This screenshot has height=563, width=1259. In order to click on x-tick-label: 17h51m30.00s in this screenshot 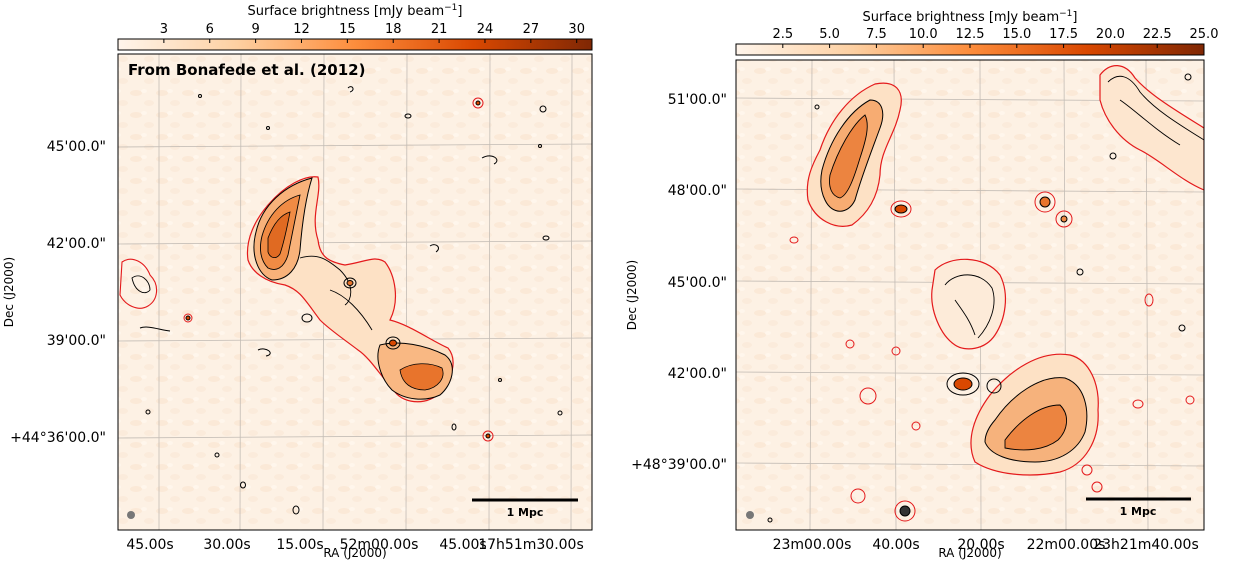, I will do `click(531, 545)`.